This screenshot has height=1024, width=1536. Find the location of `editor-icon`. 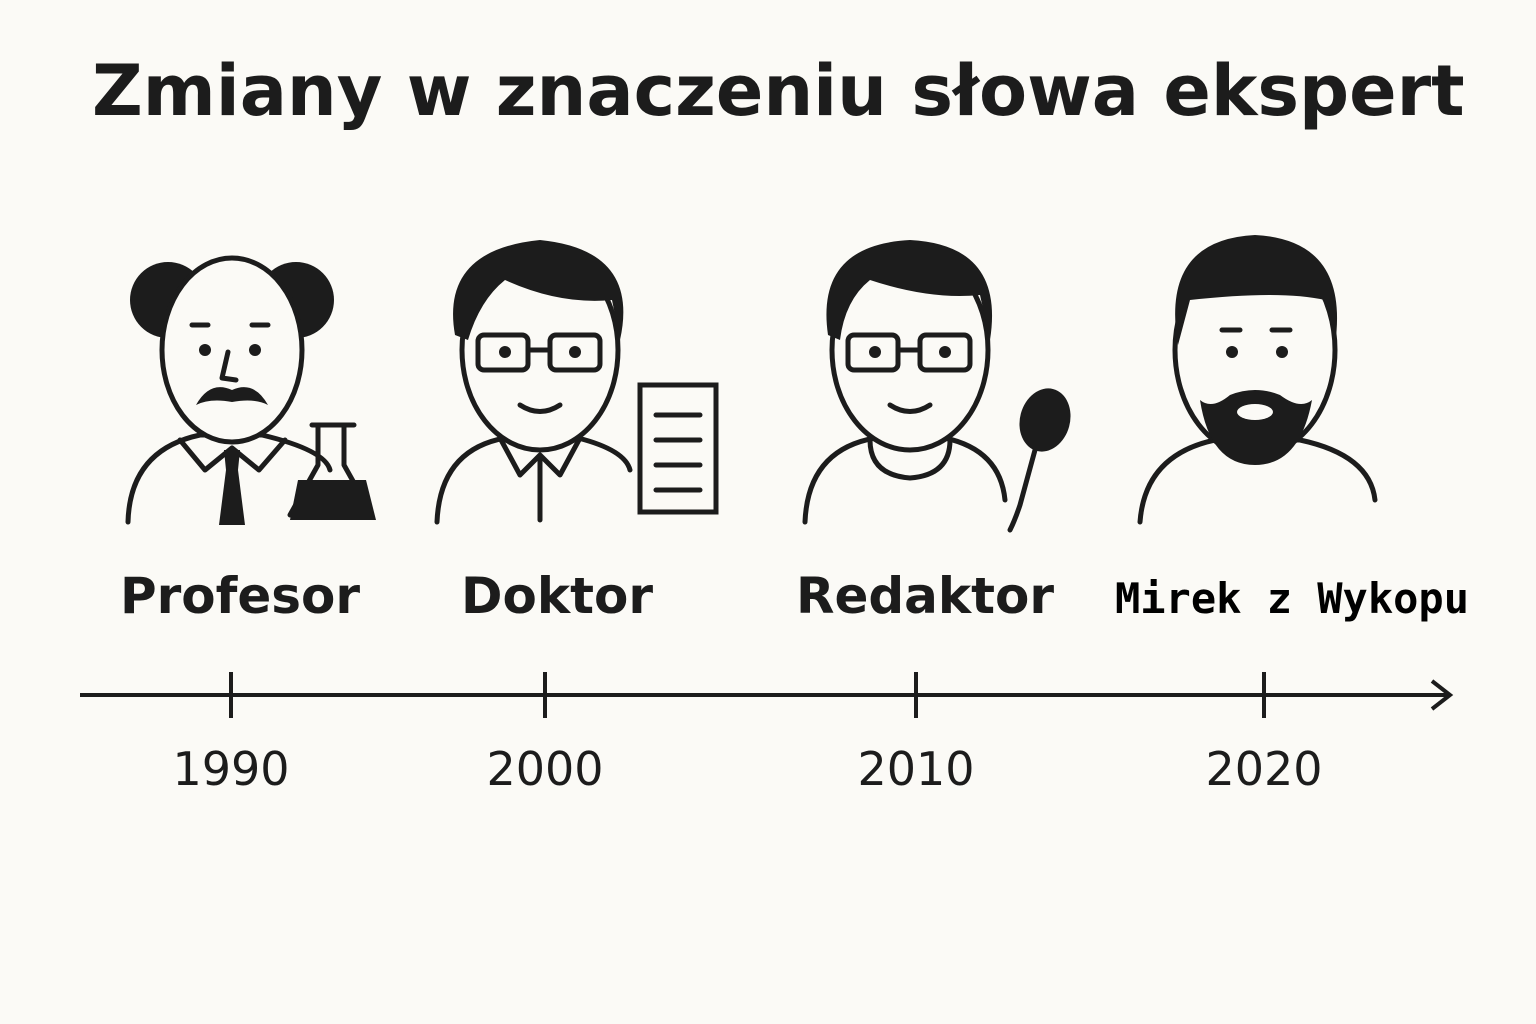

editor-icon is located at coordinates (936, 386).